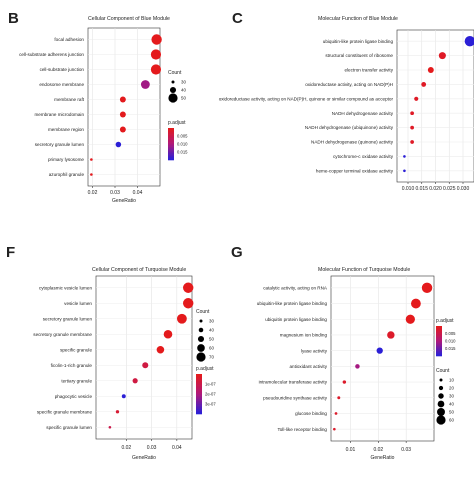 This screenshot has width=474, height=479. What do you see at coordinates (66, 287) in the screenshot?
I see `y-tick-label: cytoplasmic vesicle lumen` at bounding box center [66, 287].